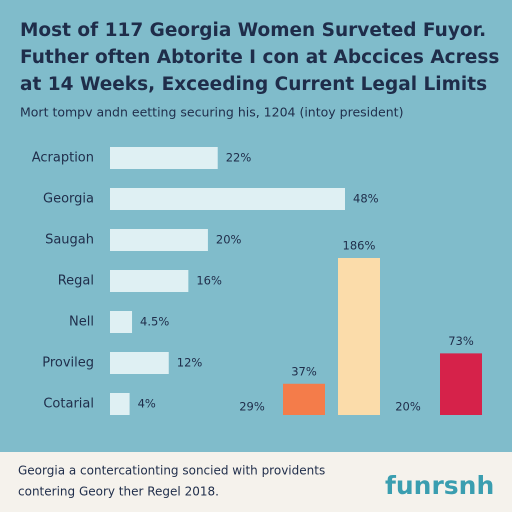 Image resolution: width=512 pixels, height=512 pixels. I want to click on value-label: 12%, so click(190, 363).